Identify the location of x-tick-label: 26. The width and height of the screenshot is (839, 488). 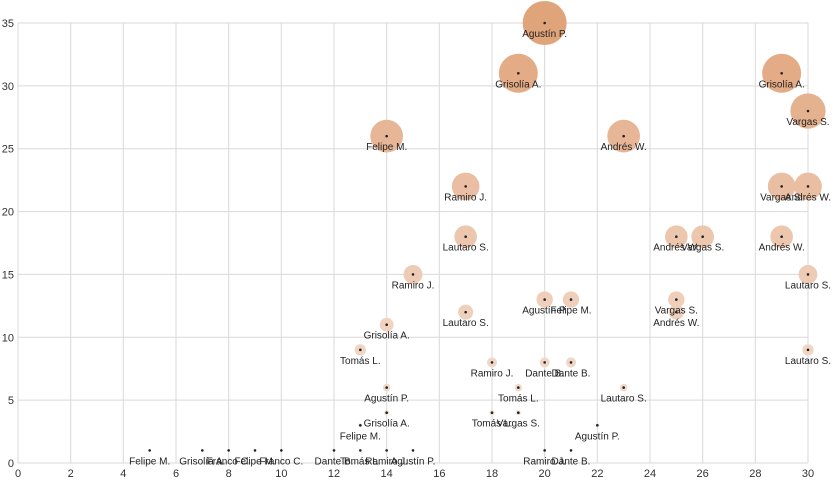
(703, 474).